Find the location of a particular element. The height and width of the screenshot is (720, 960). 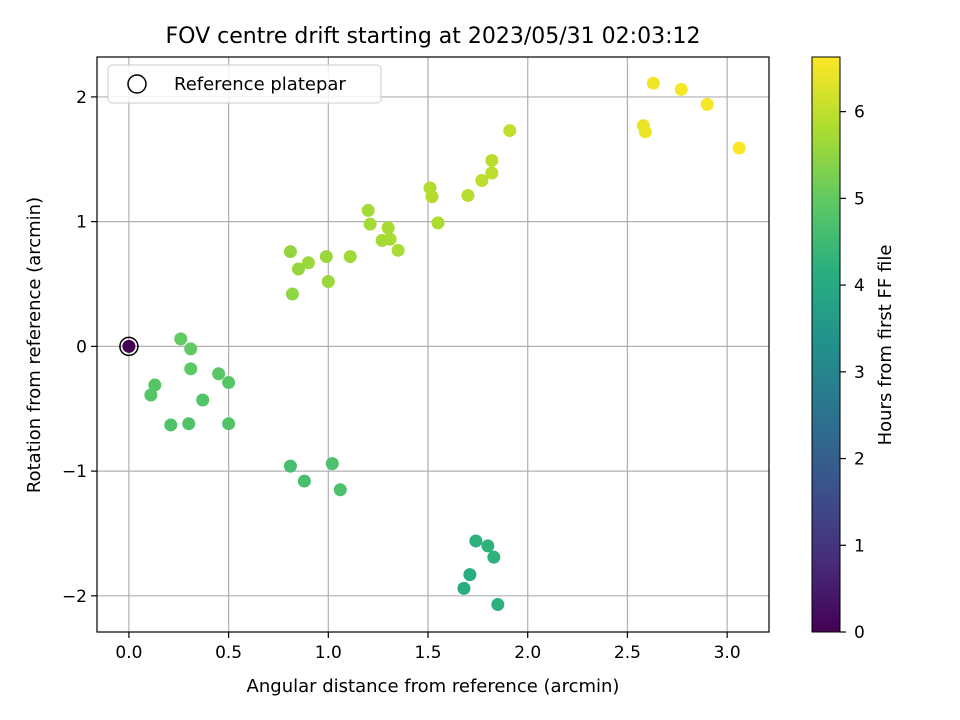

y-axis-label: Rotation from reference (arcmin) is located at coordinates (34, 345).